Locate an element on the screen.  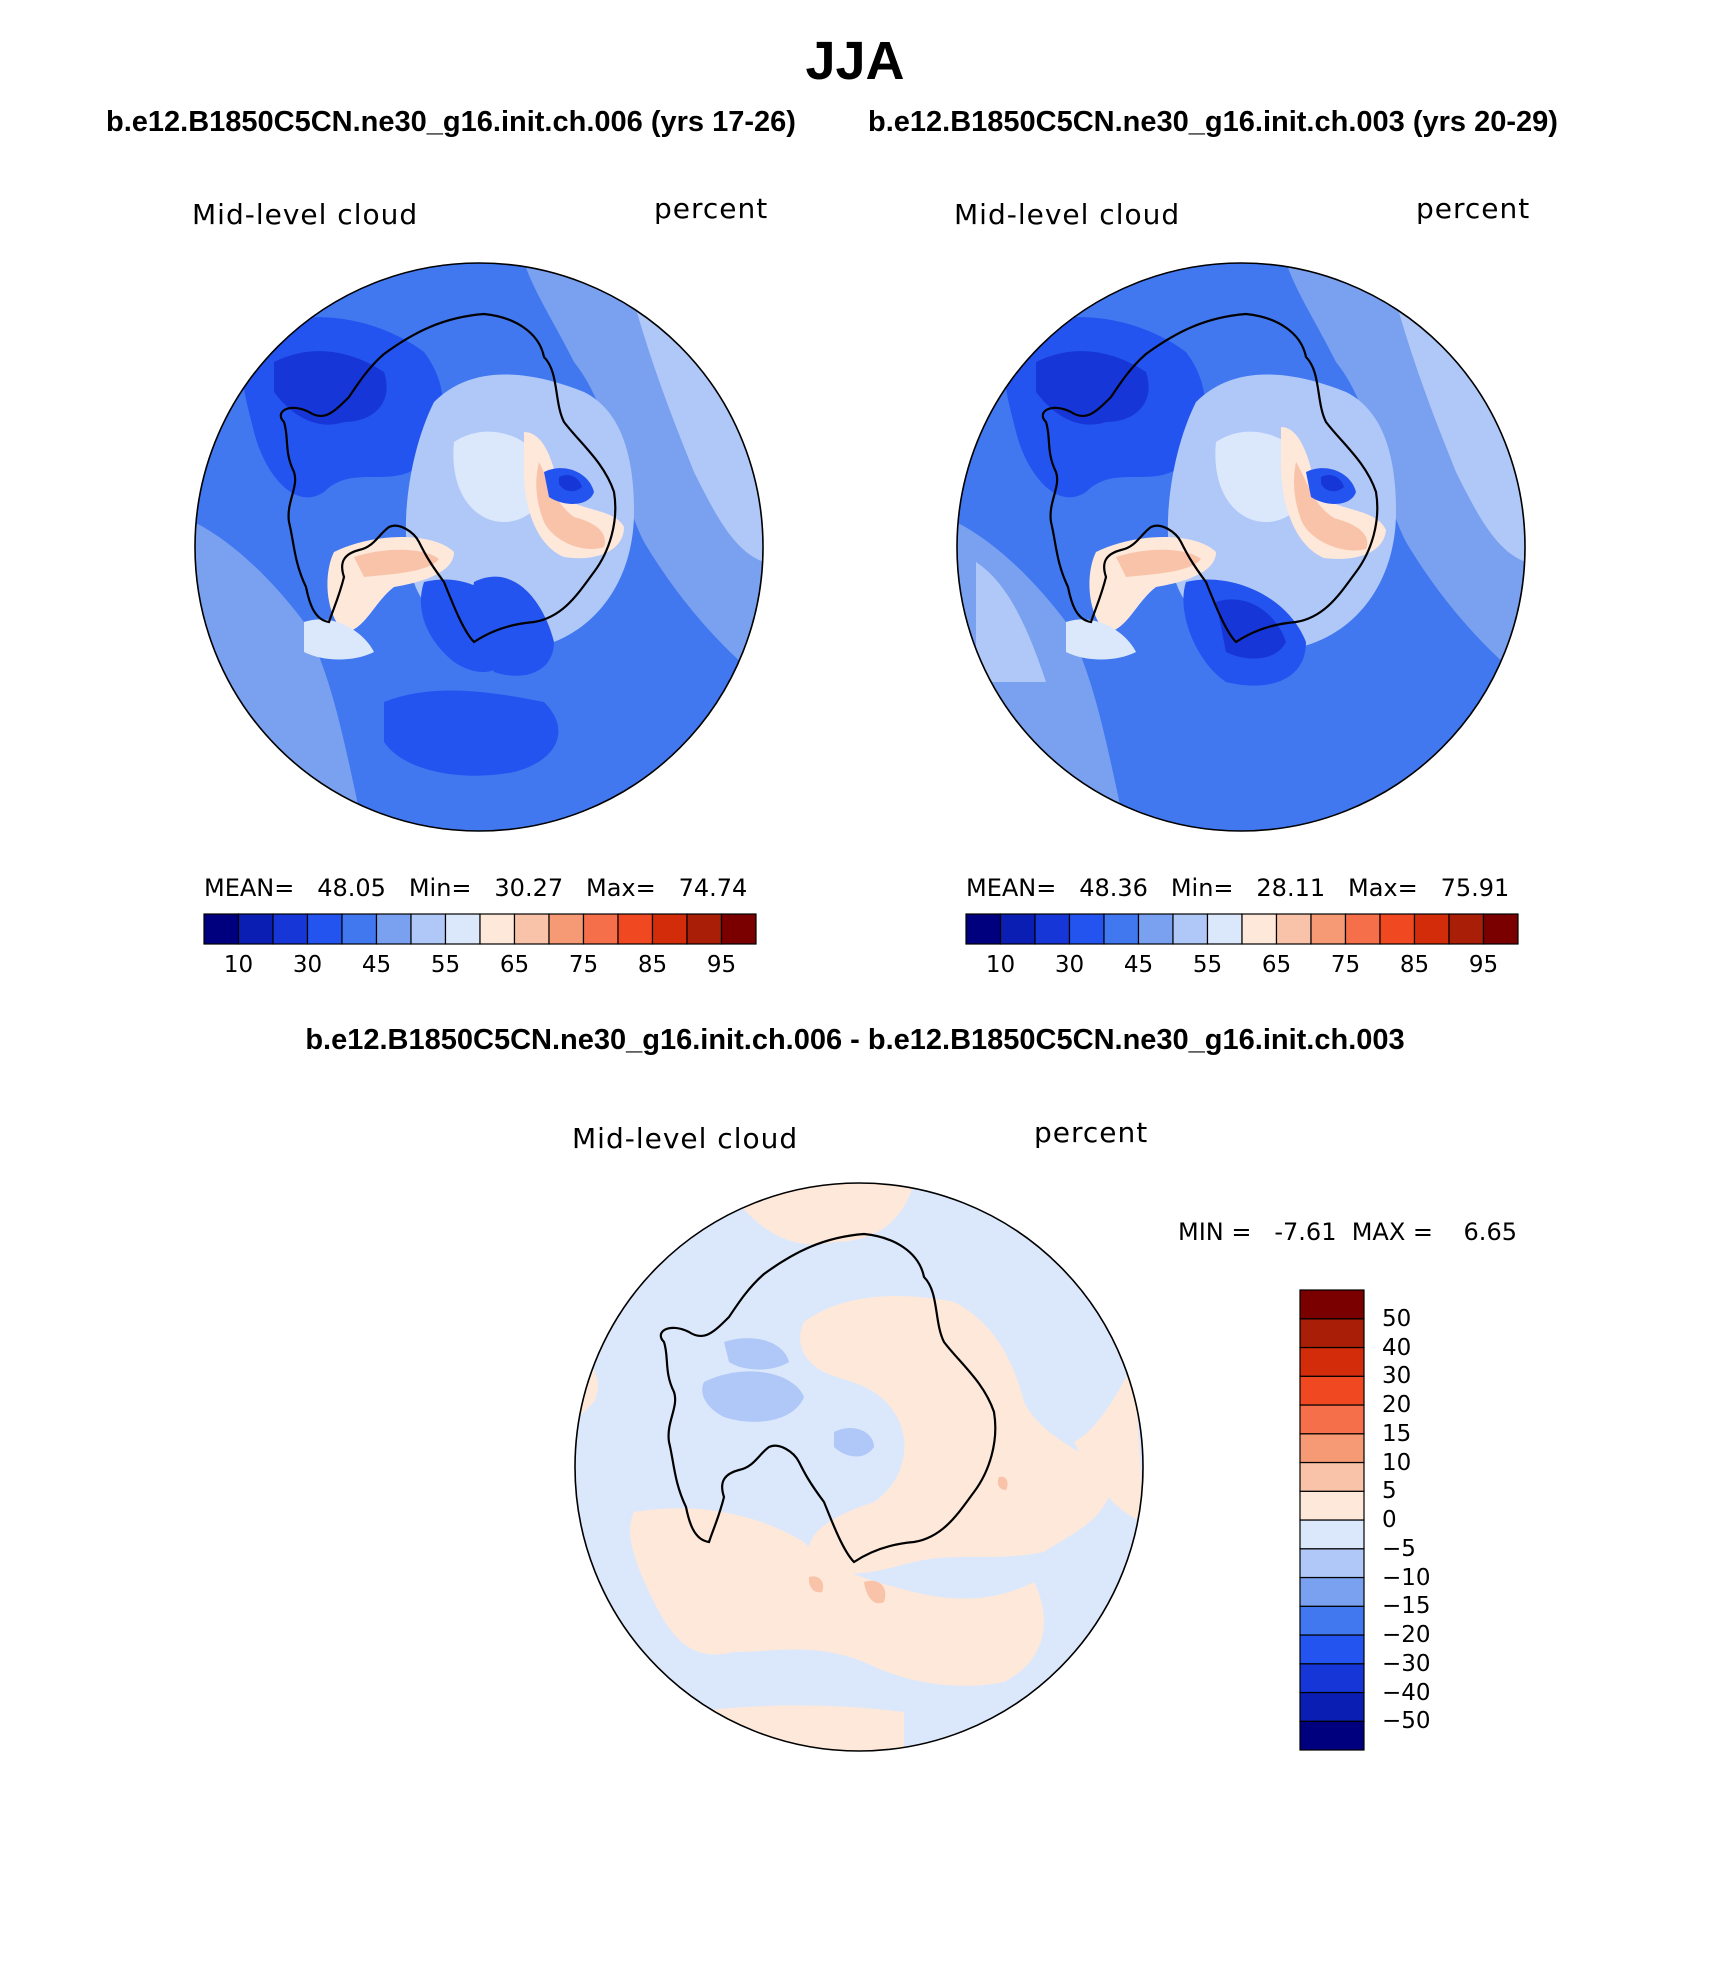
panel2-colorbar-ticks: 10 30 45 55 65 75 85 95 is located at coordinates (1242, 967).